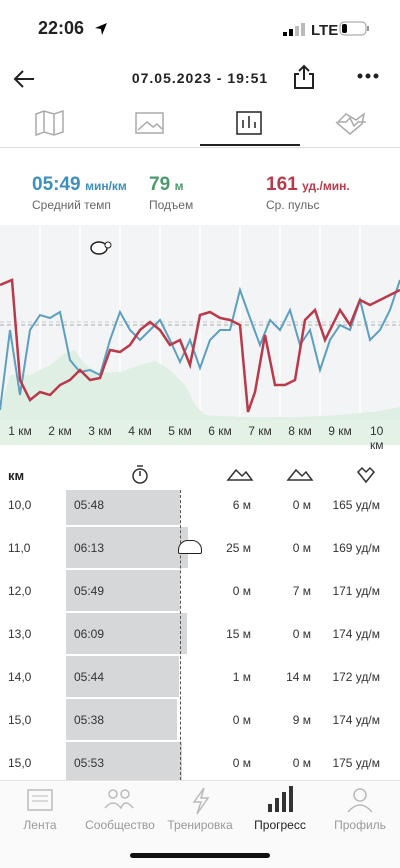  I want to click on share-button, so click(304, 77).